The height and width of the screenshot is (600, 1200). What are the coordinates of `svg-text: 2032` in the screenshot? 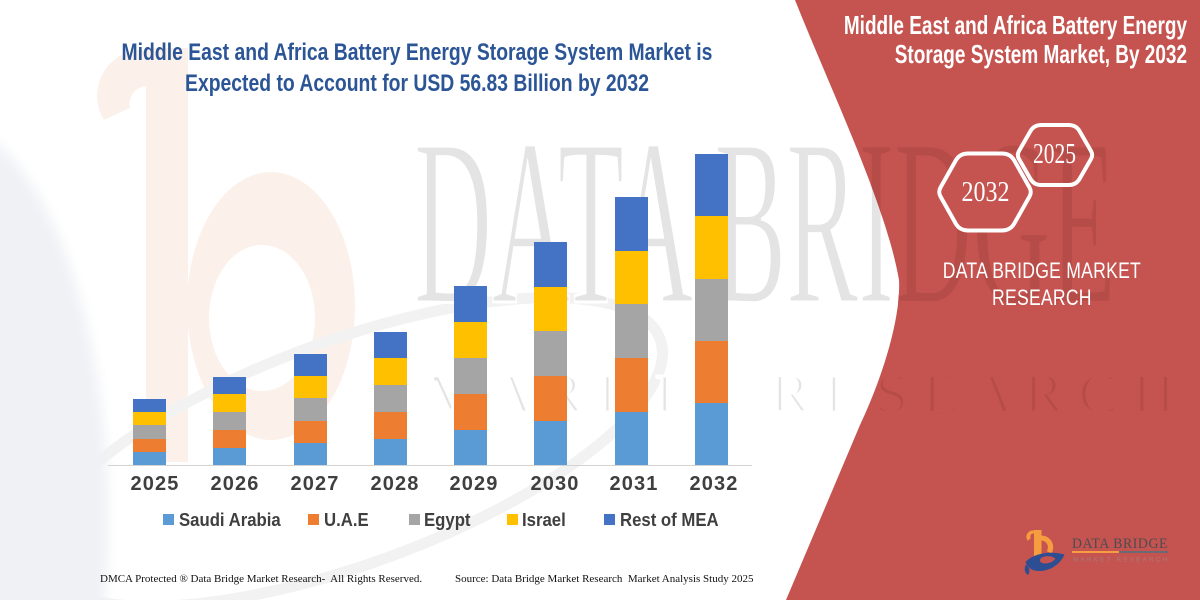 It's located at (986, 192).